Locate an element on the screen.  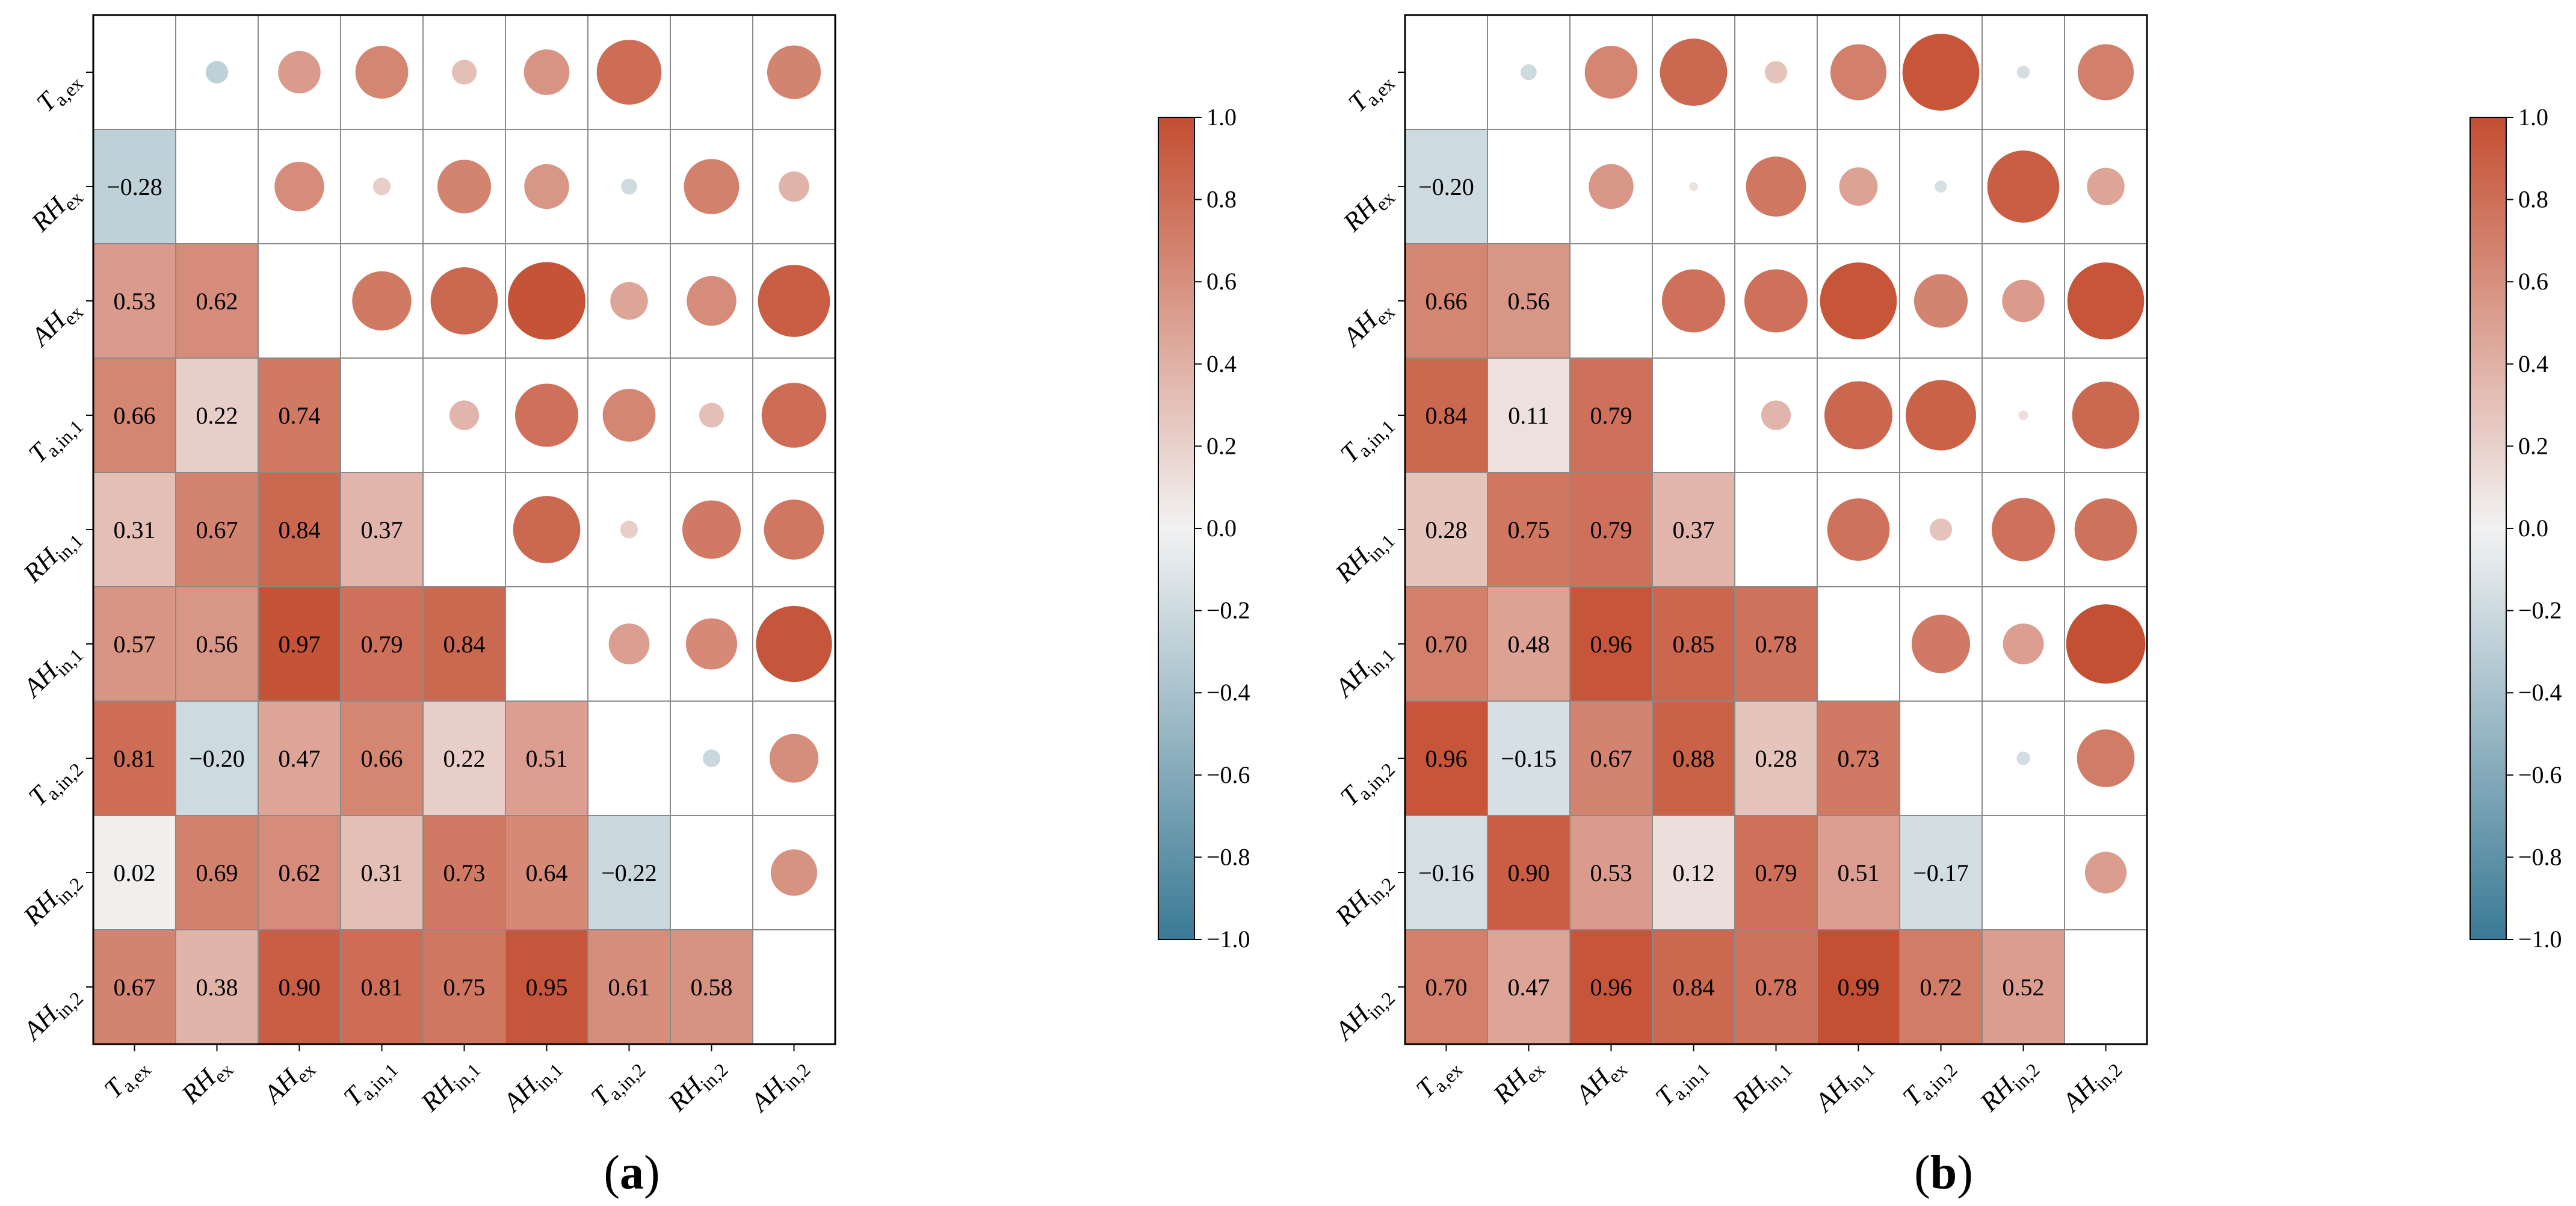
cell-value-label: 0.11 is located at coordinates (1528, 416).